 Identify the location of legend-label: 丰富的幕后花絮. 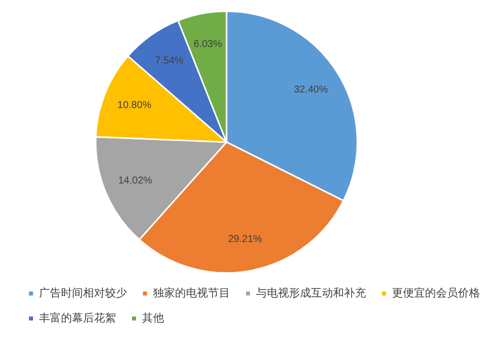
(77, 318).